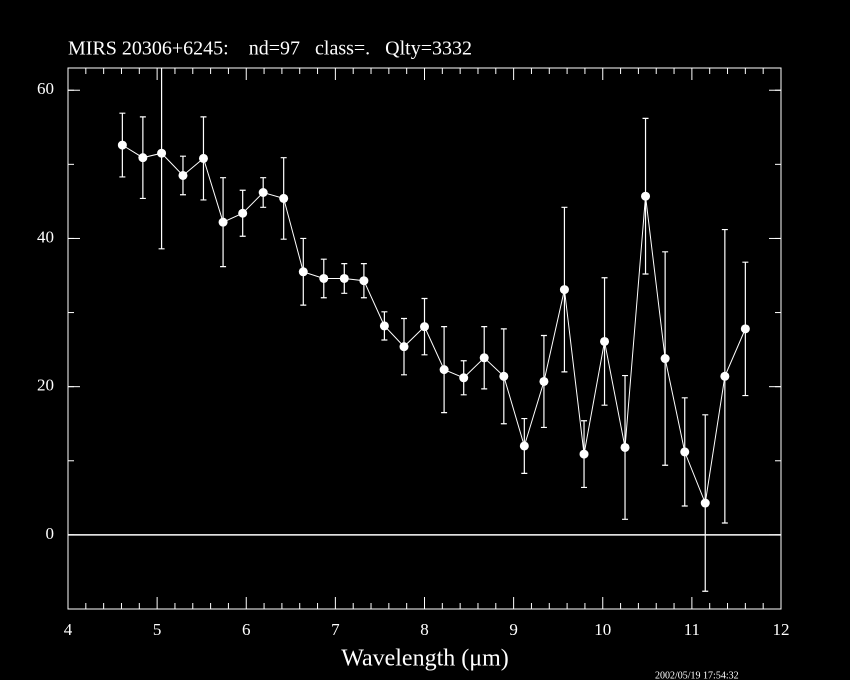 The height and width of the screenshot is (680, 850). Describe the element at coordinates (45, 385) in the screenshot. I see `y-tick-label: 20` at that location.